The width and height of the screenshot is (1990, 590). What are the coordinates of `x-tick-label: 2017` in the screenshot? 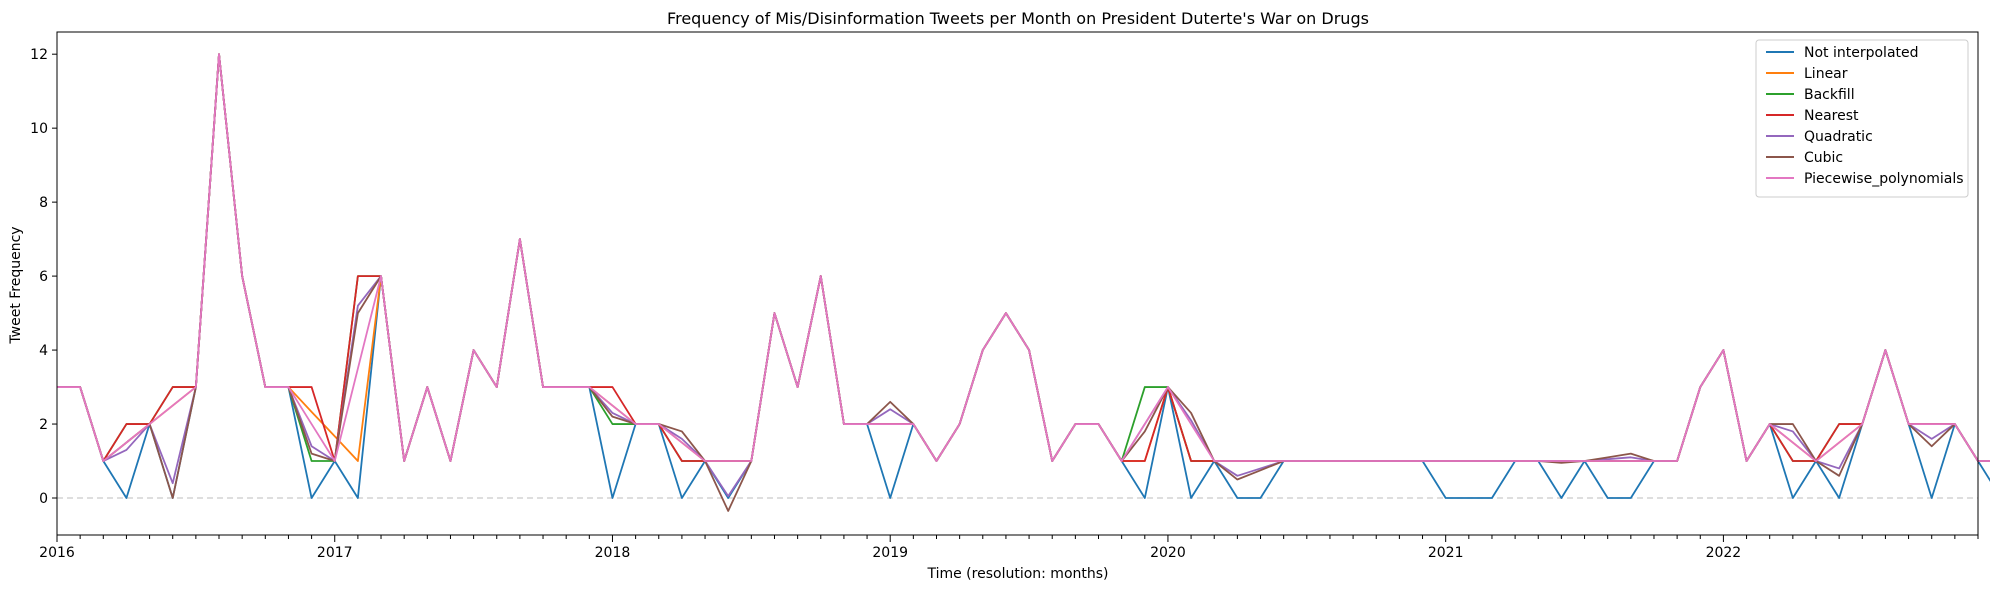 It's located at (335, 553).